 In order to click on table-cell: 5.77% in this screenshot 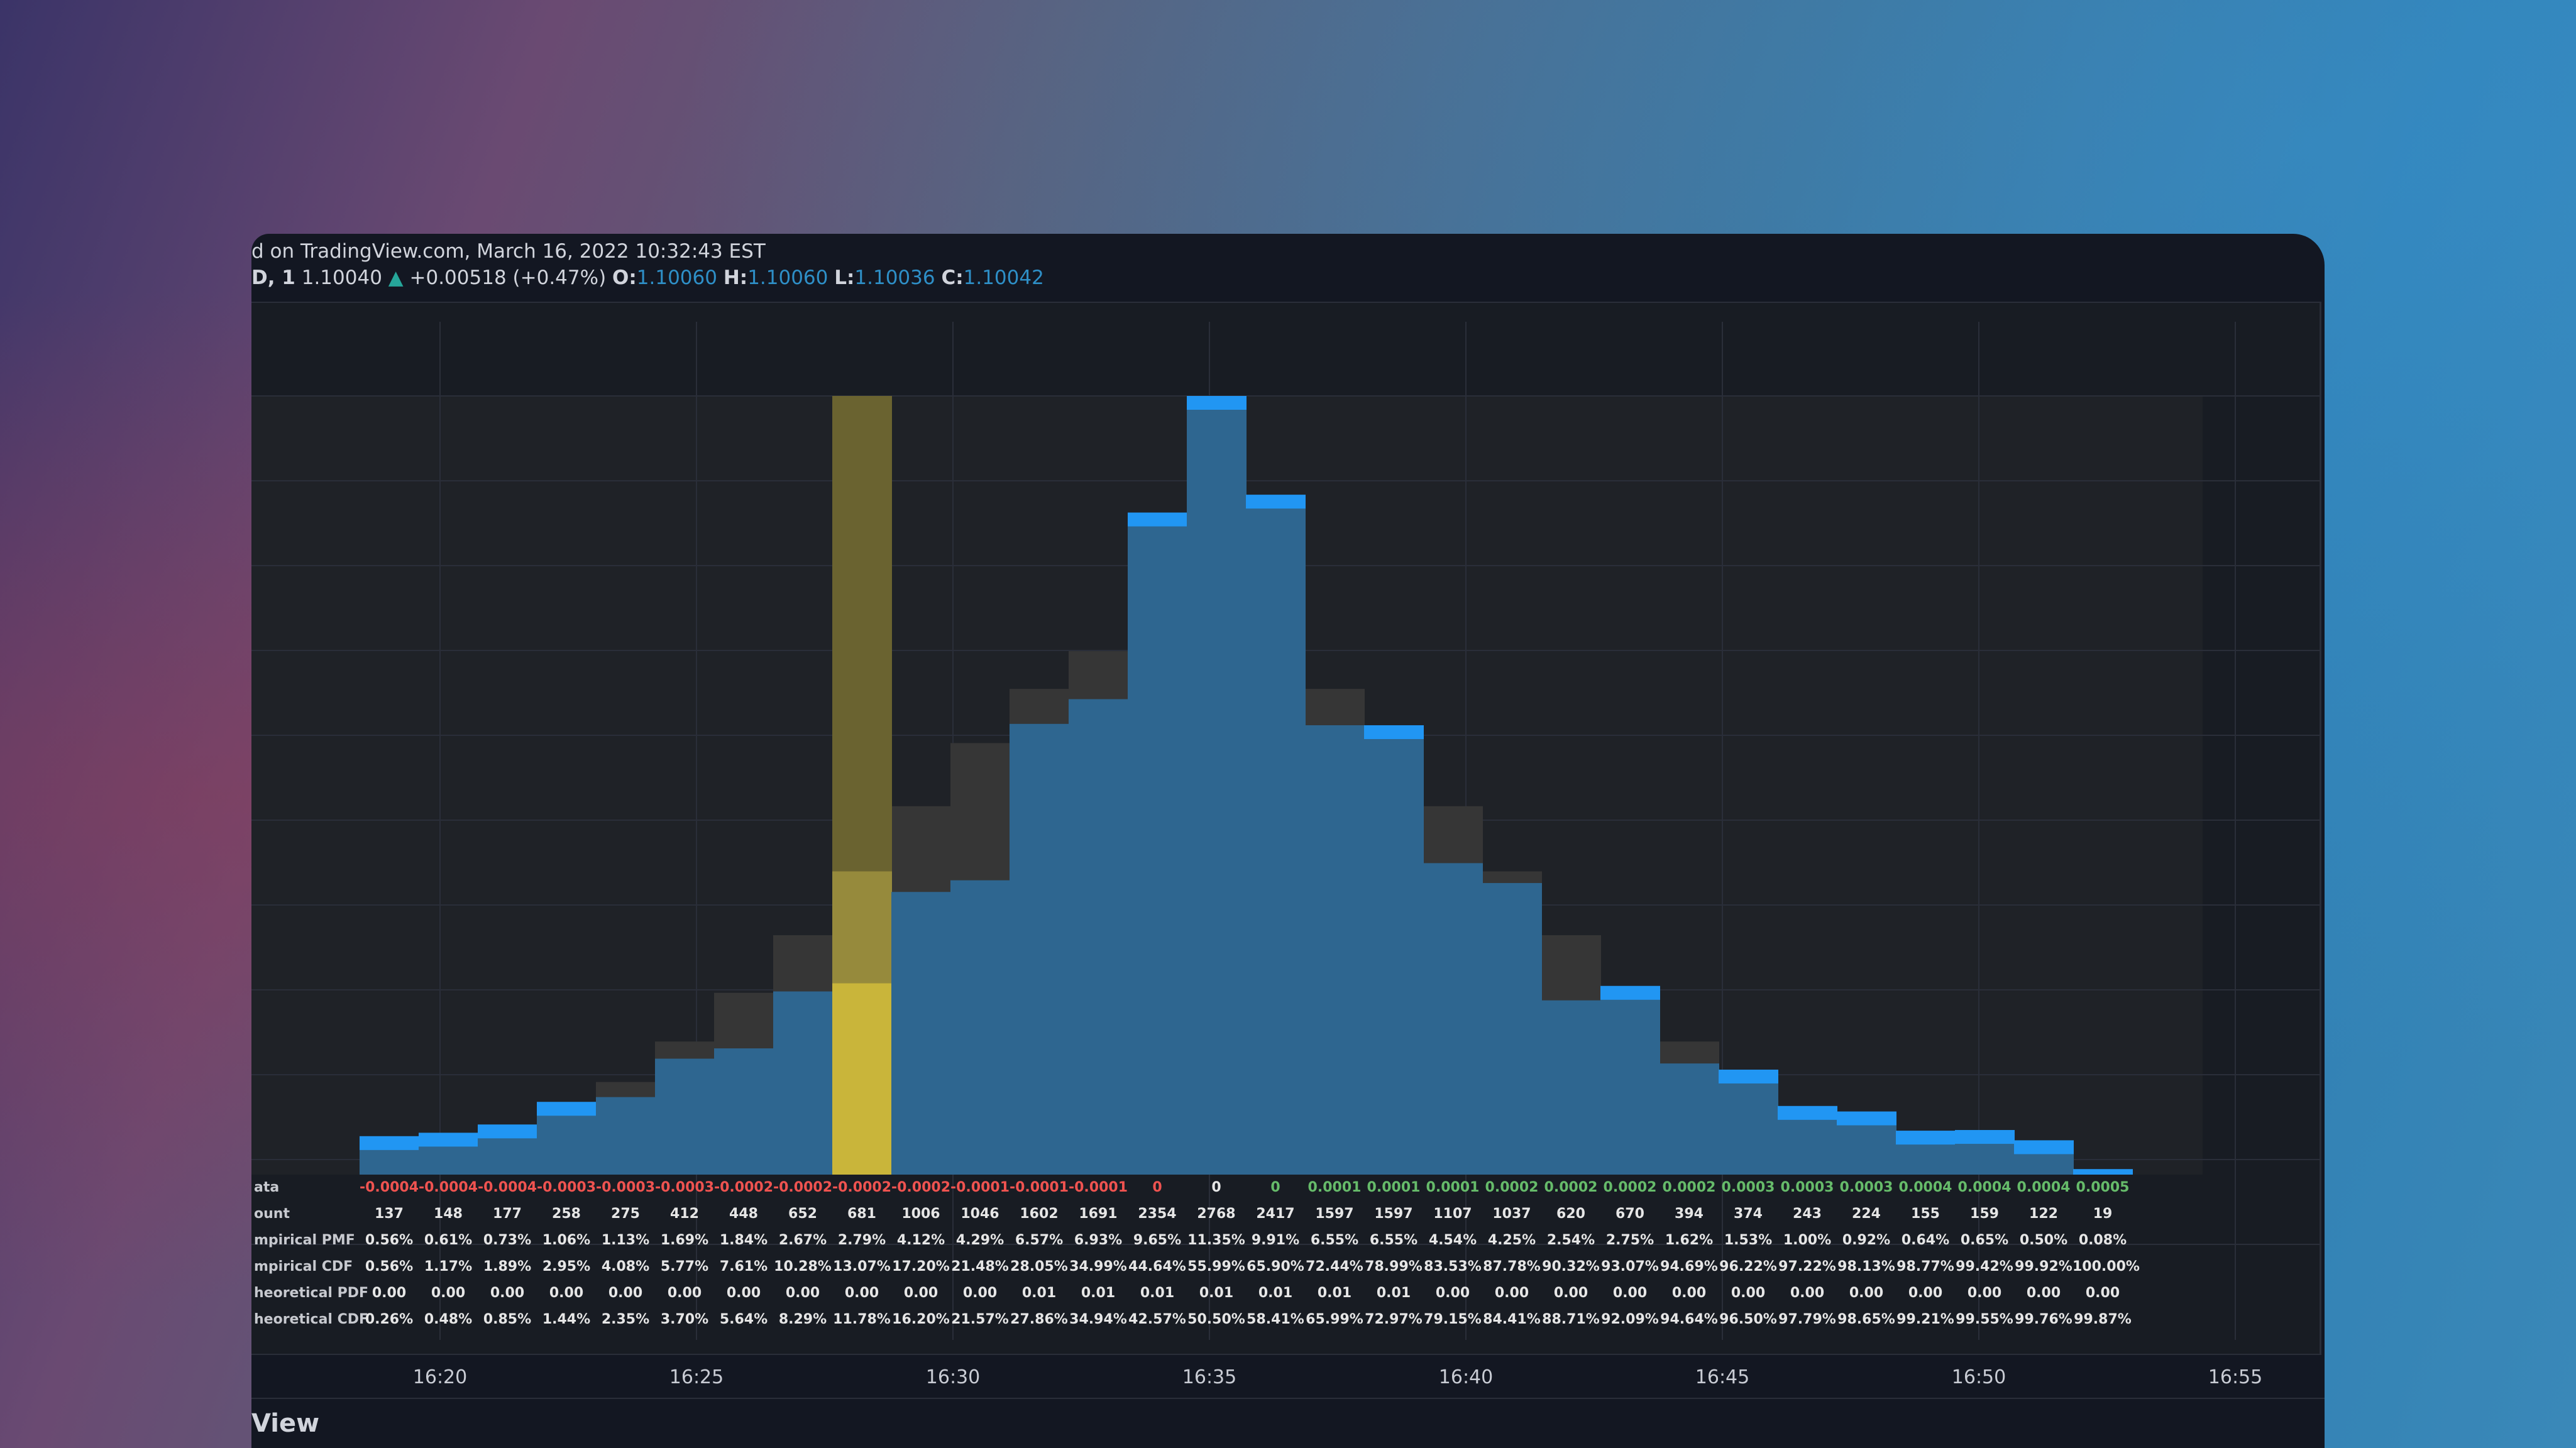, I will do `click(685, 1267)`.